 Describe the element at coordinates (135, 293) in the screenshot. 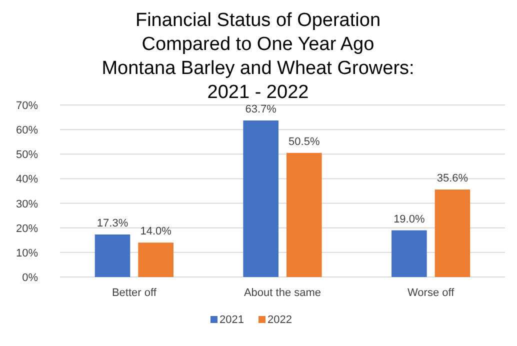

I see `x-tick-label: Better off` at that location.